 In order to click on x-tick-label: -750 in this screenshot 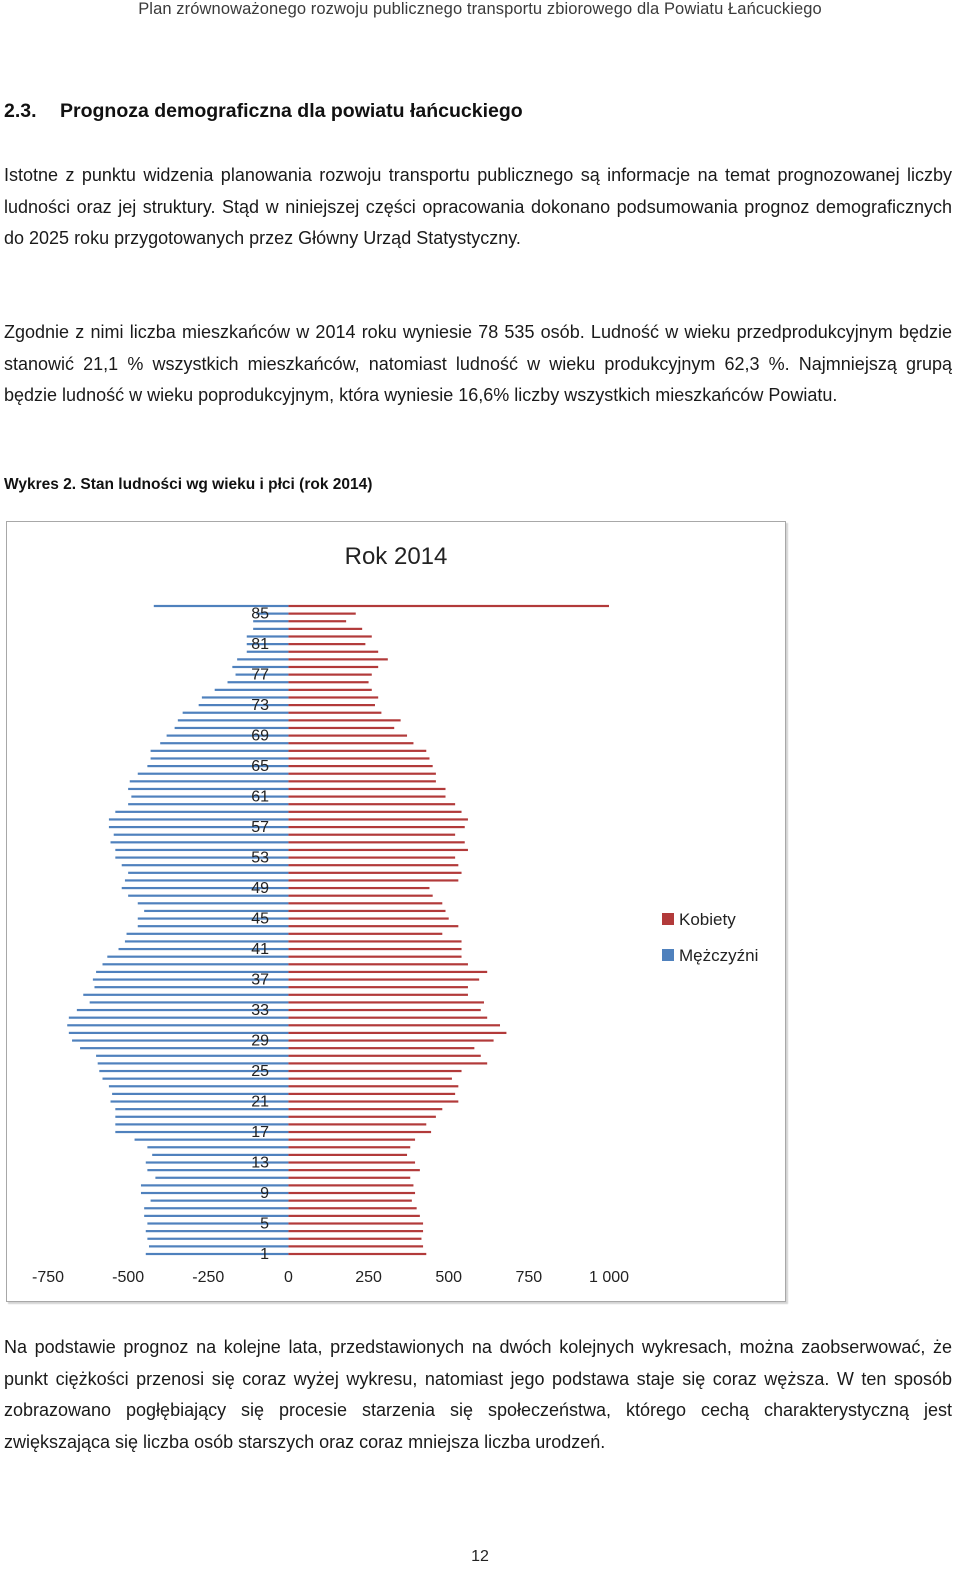, I will do `click(48, 1277)`.